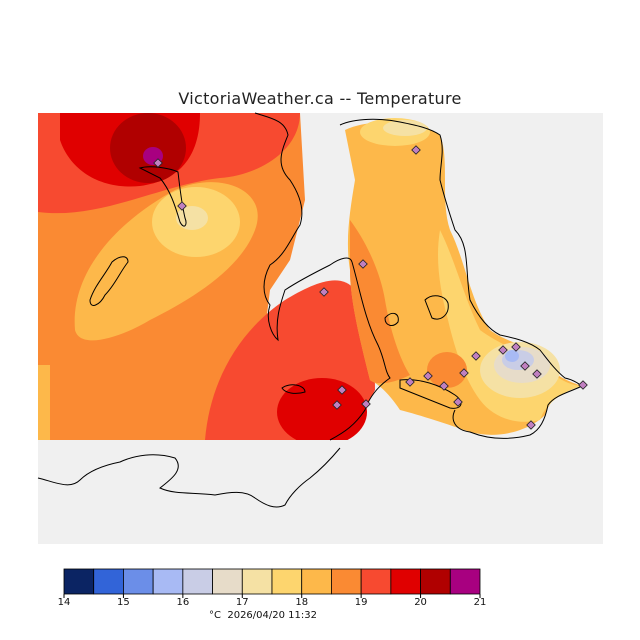 This screenshot has width=640, height=640. Describe the element at coordinates (272, 615) in the screenshot. I see `timestamp: 2026/04/20 11:32` at that location.